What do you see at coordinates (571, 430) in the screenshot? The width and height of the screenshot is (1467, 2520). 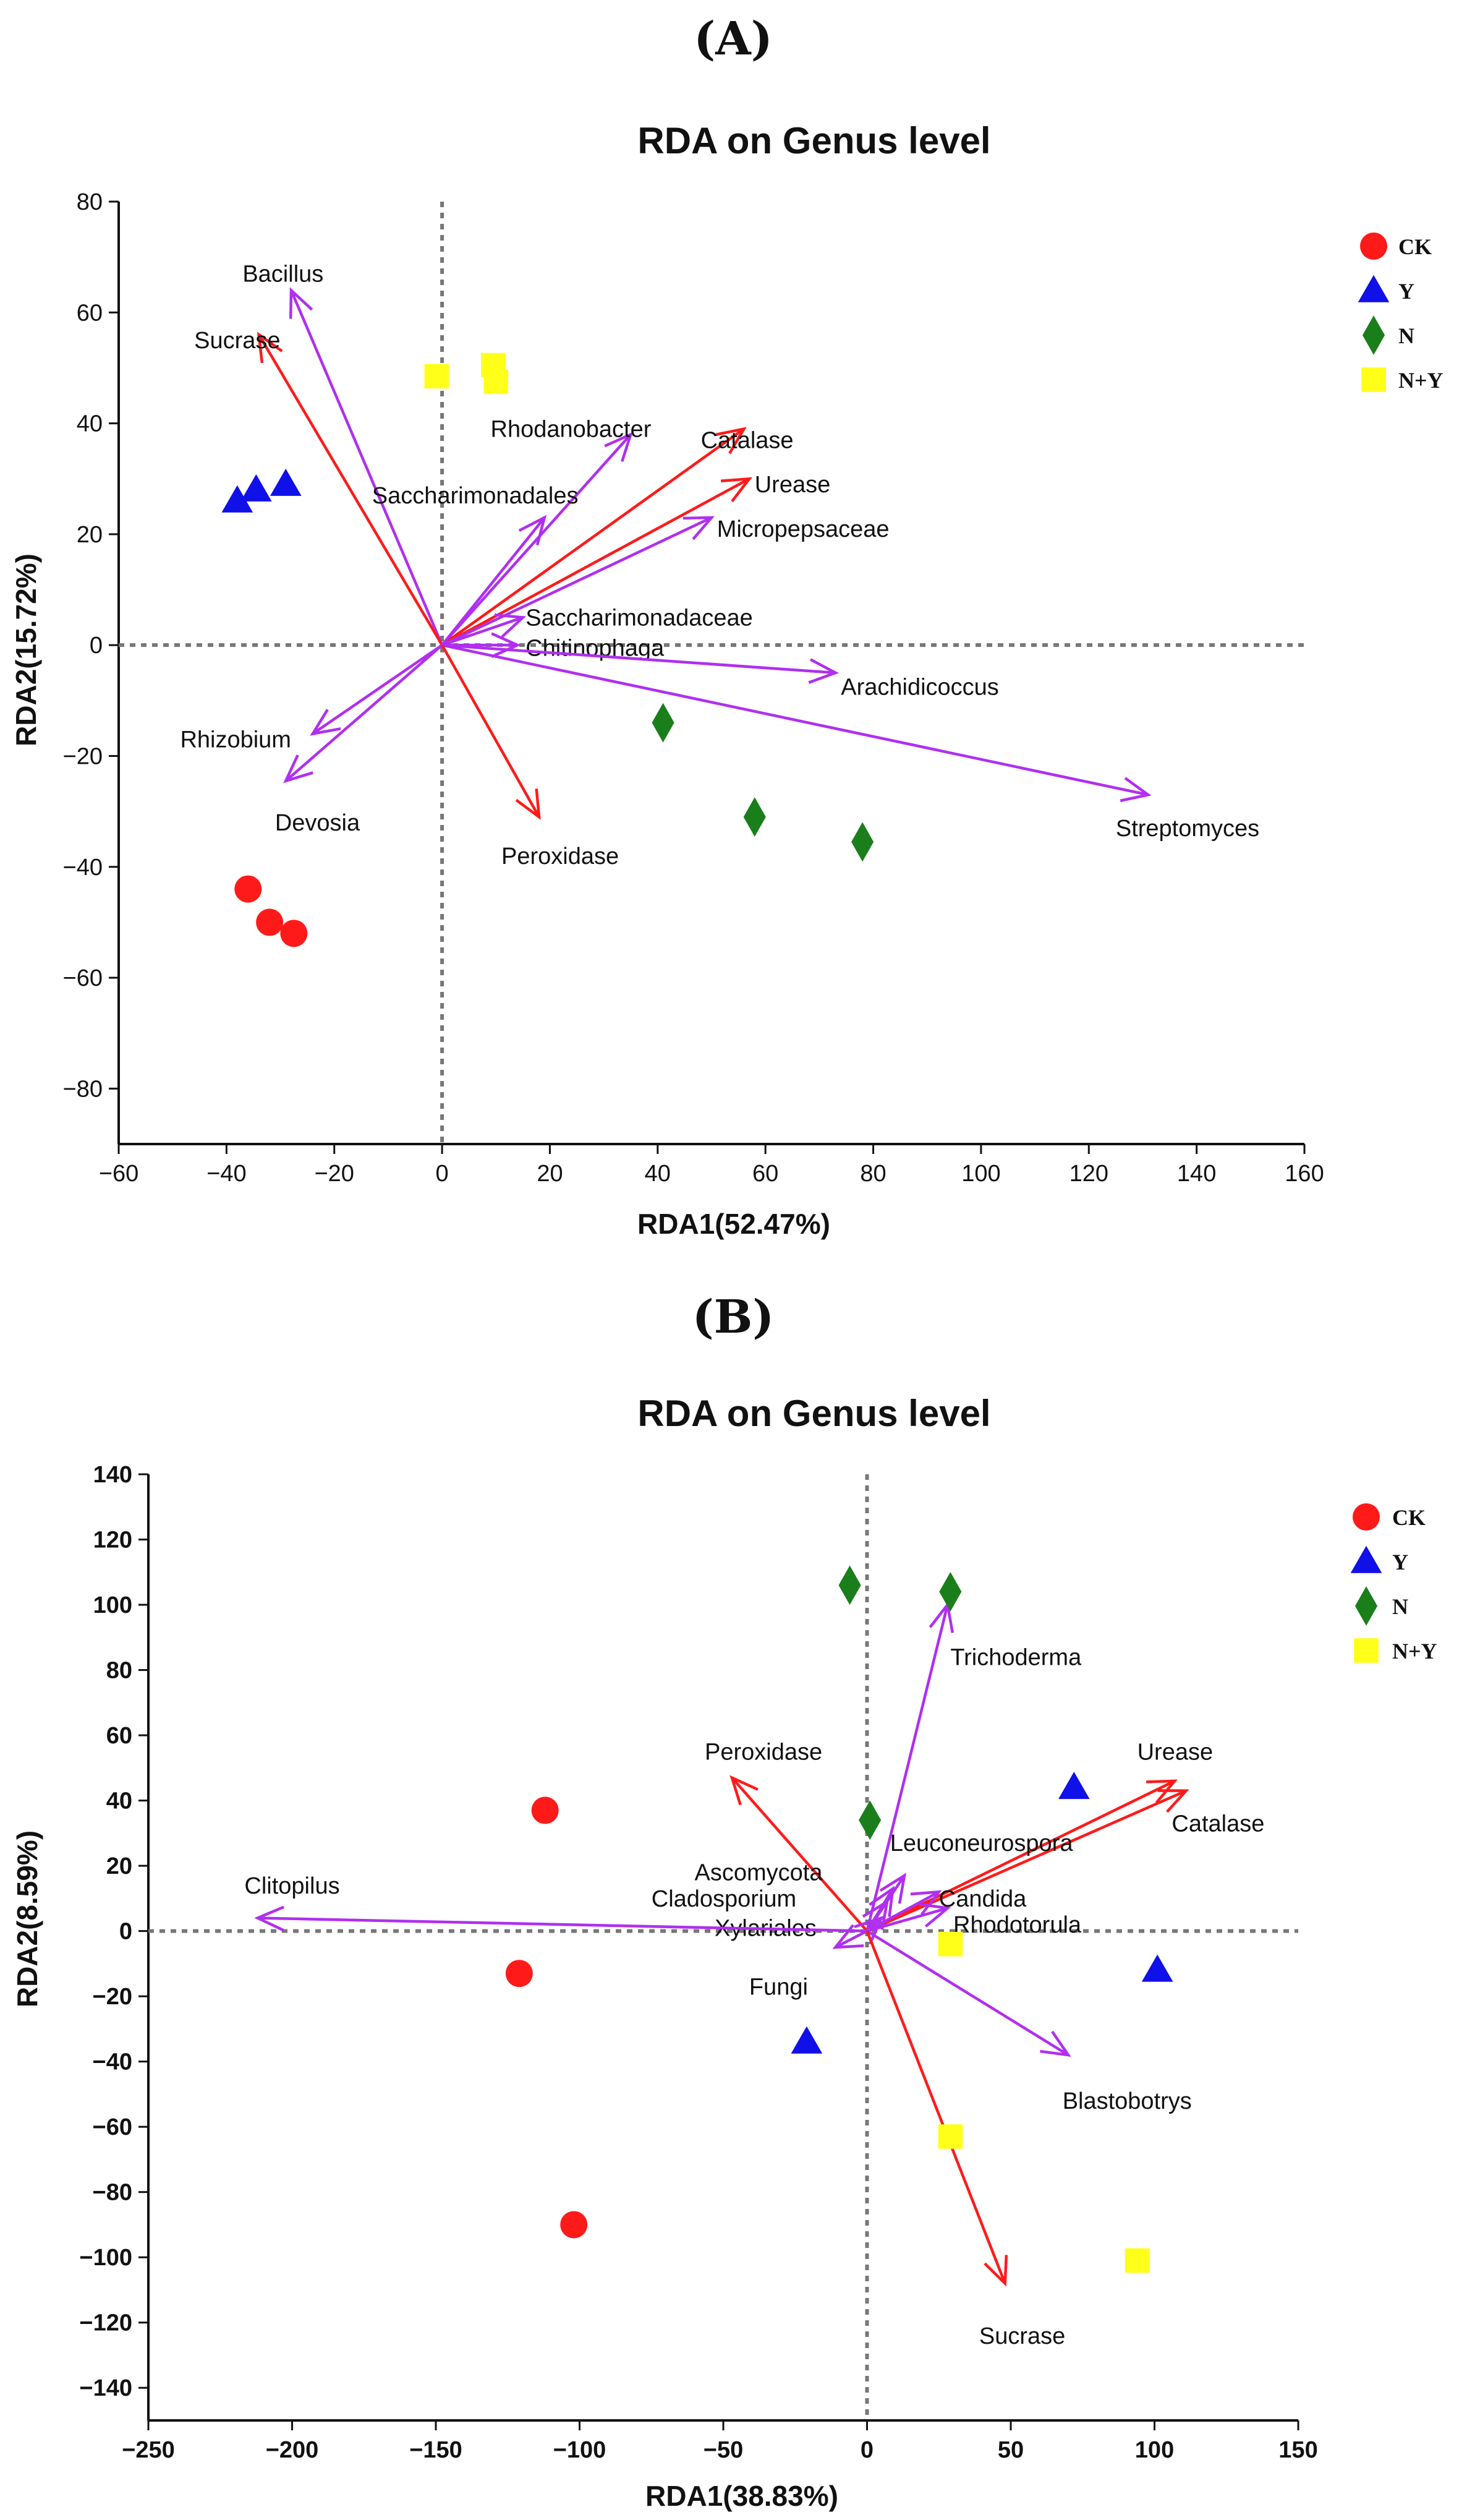 I see `panel-a-arrow-rhodanobacter-label: Rhodanobacter` at bounding box center [571, 430].